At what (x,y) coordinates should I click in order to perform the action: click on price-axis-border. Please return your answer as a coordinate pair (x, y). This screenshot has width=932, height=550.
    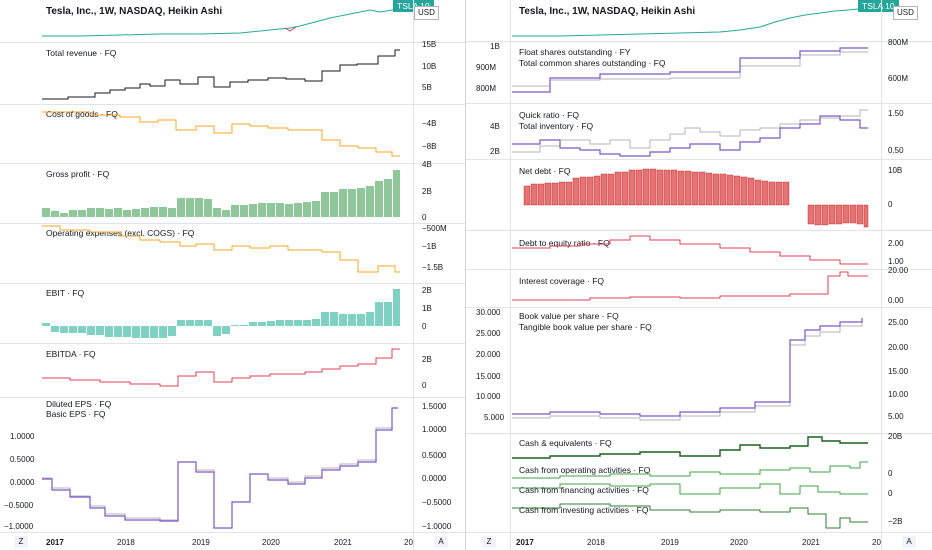
    Looking at the image, I should click on (413, 275).